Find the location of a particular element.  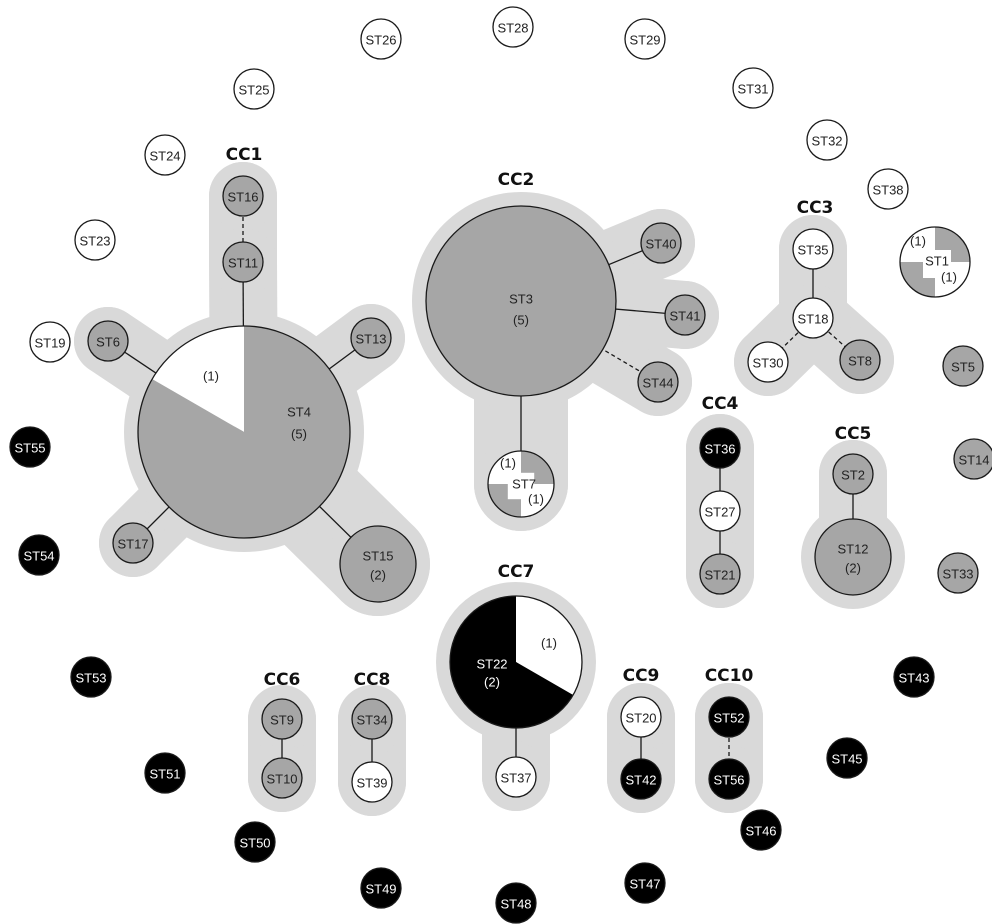

node-name: ST20 is located at coordinates (640, 718).